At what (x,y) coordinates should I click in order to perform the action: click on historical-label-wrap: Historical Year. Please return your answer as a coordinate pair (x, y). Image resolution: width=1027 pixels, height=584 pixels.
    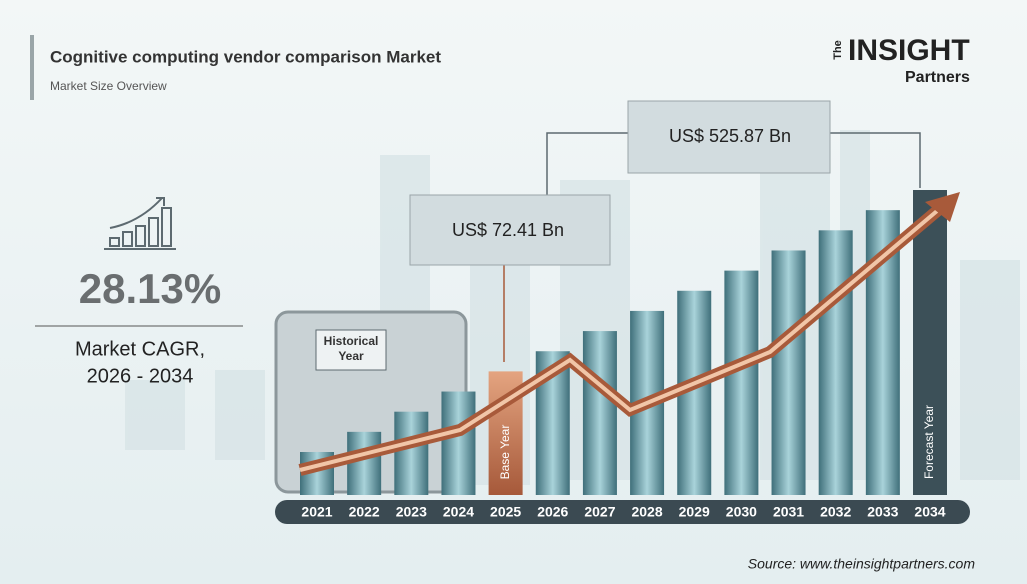
    Looking at the image, I should click on (351, 348).